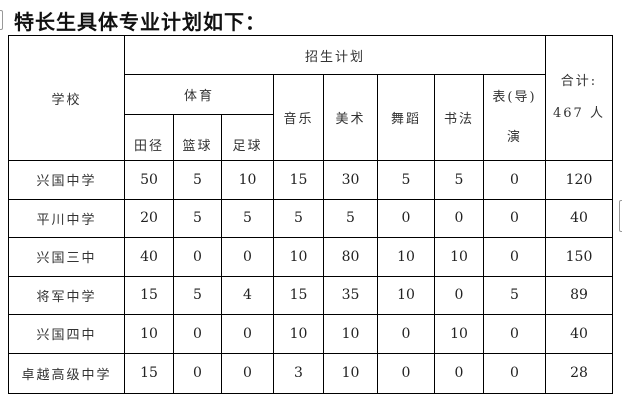  I want to click on plan-value: 35, so click(350, 295).